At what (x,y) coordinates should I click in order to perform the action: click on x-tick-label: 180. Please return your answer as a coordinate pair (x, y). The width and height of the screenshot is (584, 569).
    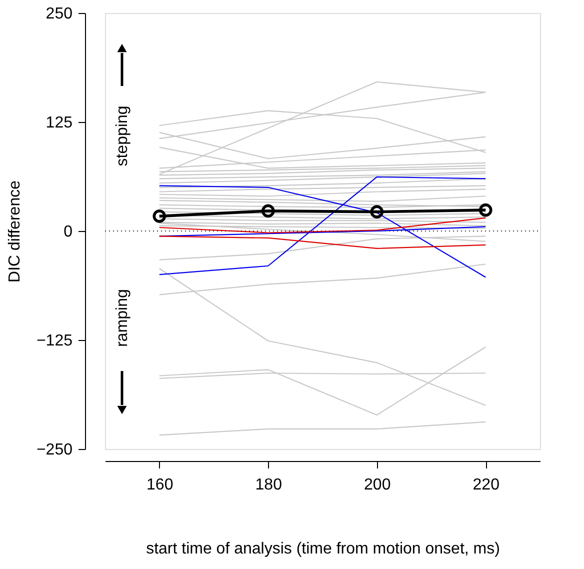
    Looking at the image, I should click on (268, 485).